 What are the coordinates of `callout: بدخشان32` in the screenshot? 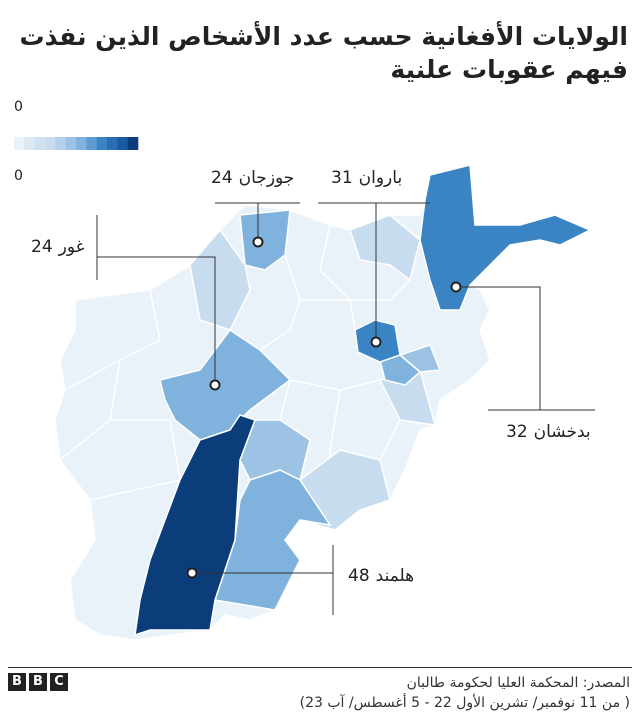 It's located at (548, 432).